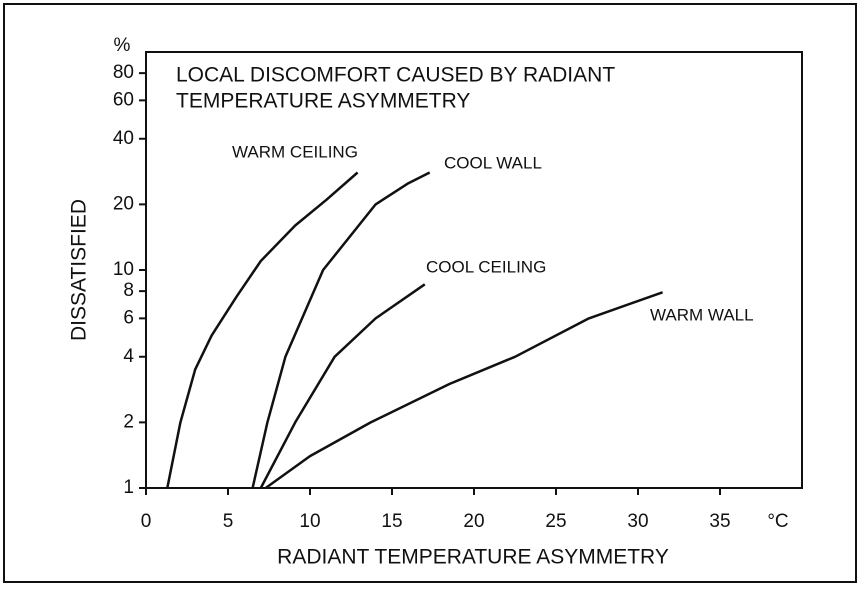  I want to click on x-tick-label: 5, so click(228, 521).